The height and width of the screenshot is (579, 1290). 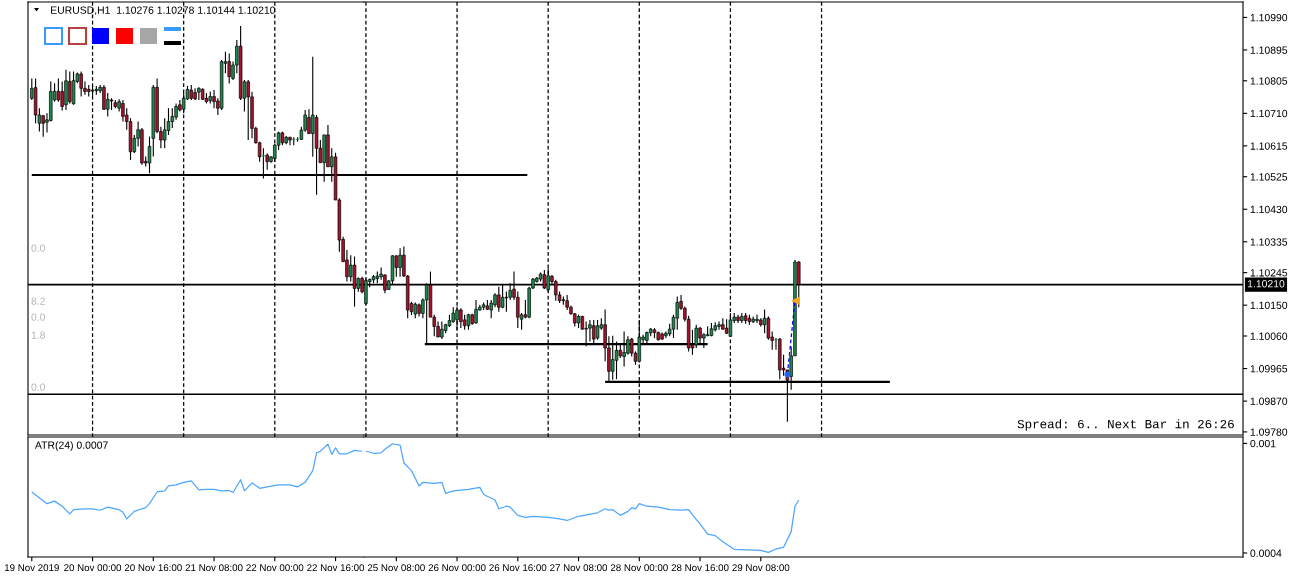 I want to click on chart-title: ATR(24) 0.0007, so click(x=71, y=446).